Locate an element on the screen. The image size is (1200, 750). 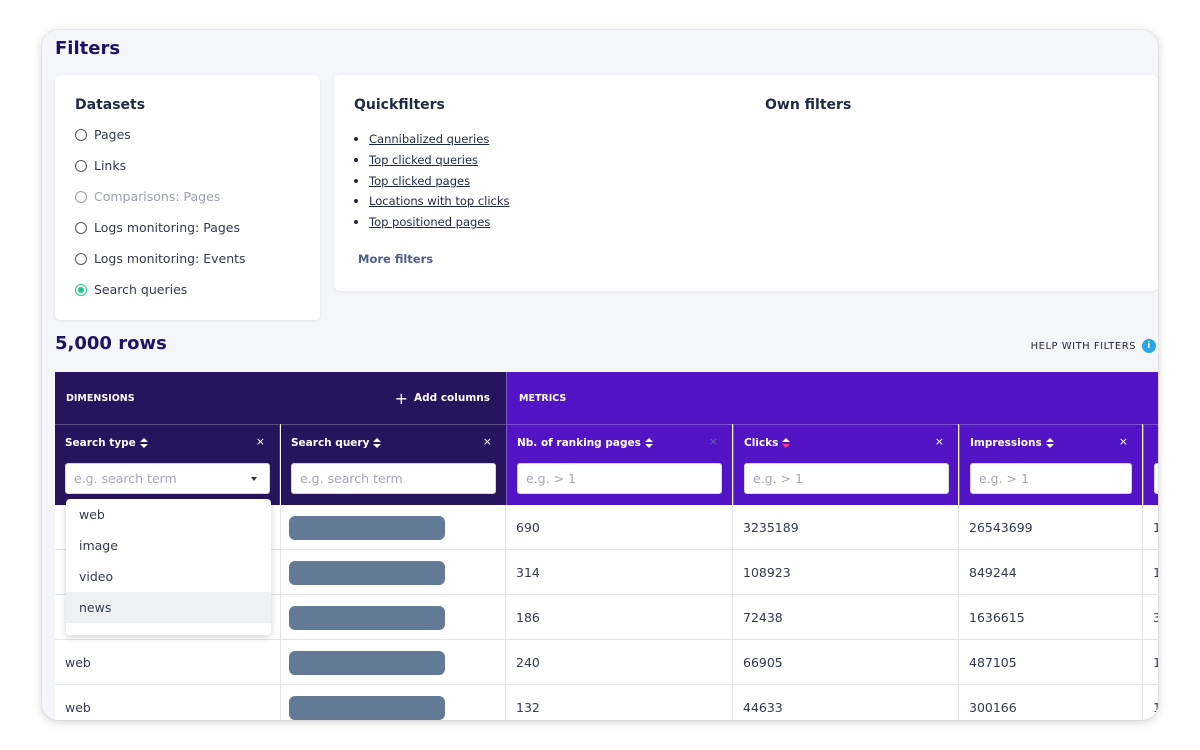
column-header-impressions: Impressions × e.g. > 1 is located at coordinates (1050, 464).